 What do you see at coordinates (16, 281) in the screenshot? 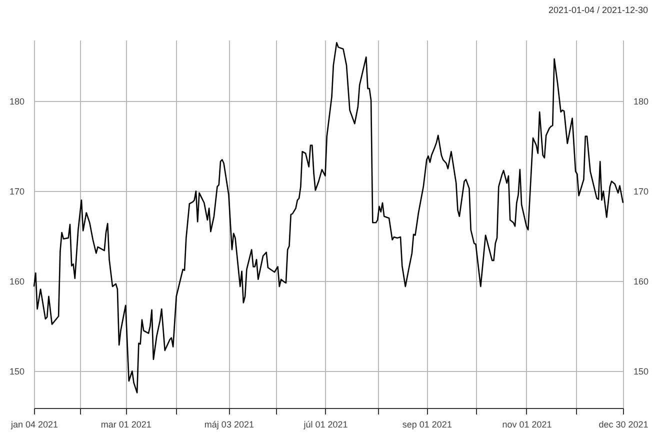
I see `y-tick-label: 160` at bounding box center [16, 281].